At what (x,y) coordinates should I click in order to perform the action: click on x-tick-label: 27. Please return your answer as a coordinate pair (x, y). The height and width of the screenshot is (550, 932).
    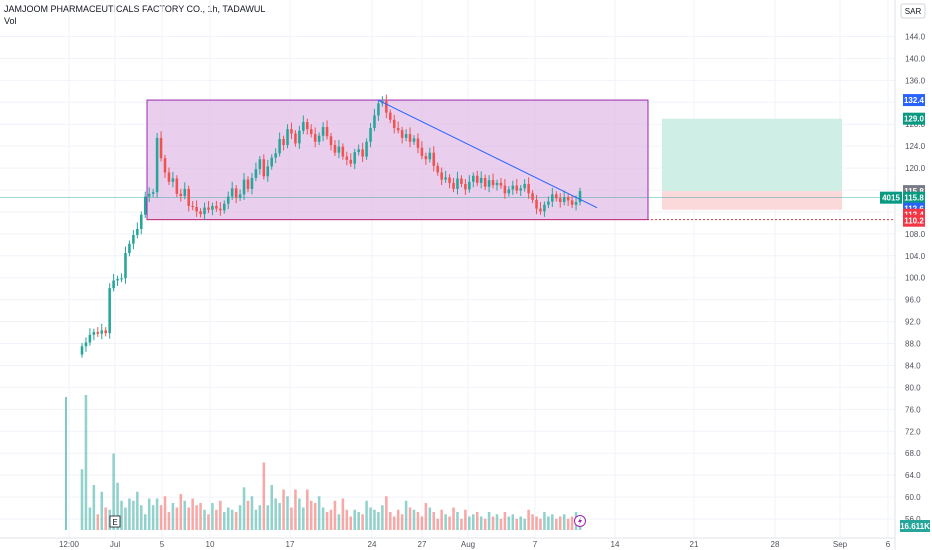
    Looking at the image, I should click on (422, 544).